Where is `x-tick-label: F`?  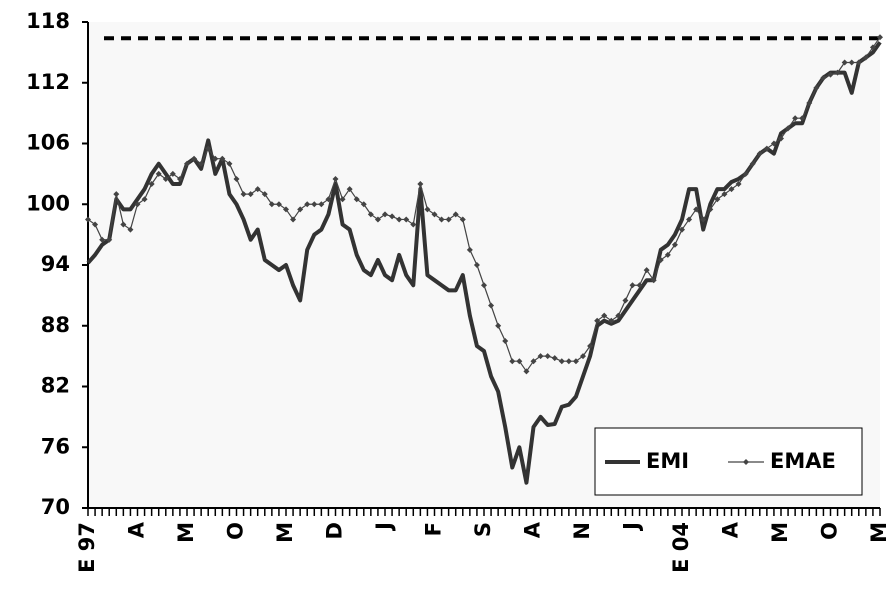
x-tick-label: F is located at coordinates (434, 529).